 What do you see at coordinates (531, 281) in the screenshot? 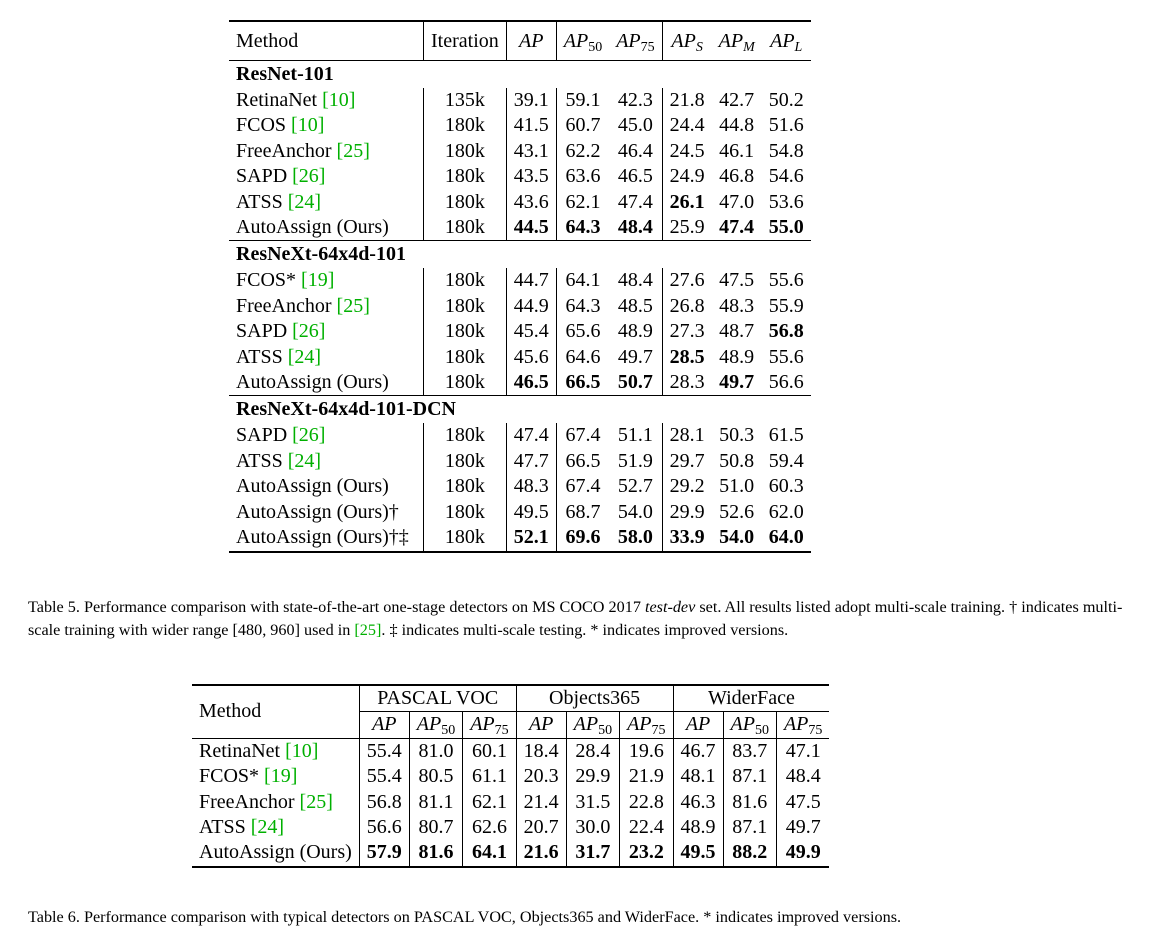
I see `ap-cell: 44.7` at bounding box center [531, 281].